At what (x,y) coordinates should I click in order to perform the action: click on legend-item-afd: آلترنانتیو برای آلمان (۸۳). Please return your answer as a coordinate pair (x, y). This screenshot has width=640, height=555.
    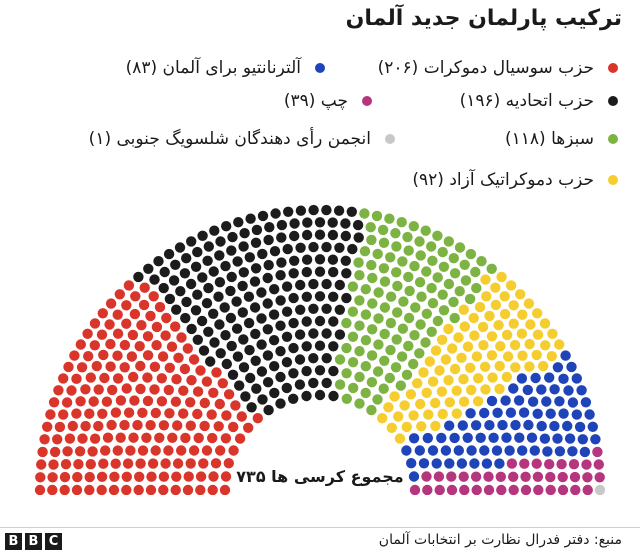
    Looking at the image, I should click on (225, 68).